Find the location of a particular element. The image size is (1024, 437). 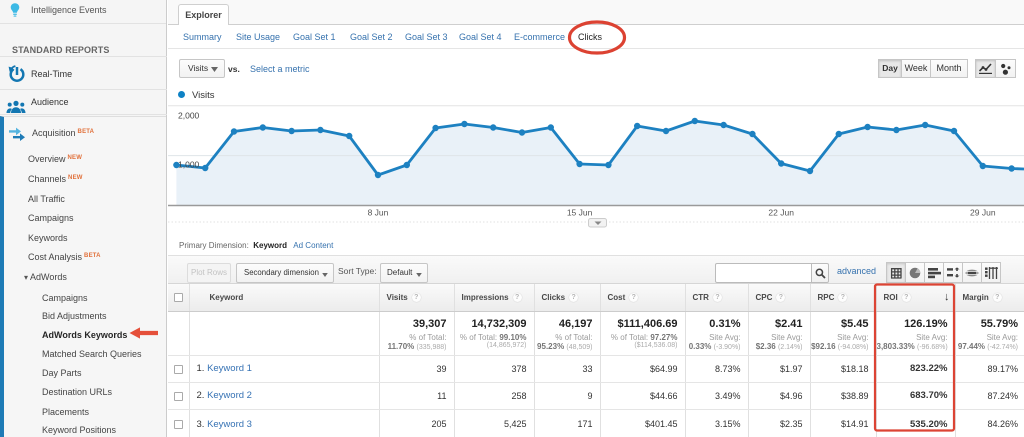

svg-text: 15 Jun is located at coordinates (580, 213).